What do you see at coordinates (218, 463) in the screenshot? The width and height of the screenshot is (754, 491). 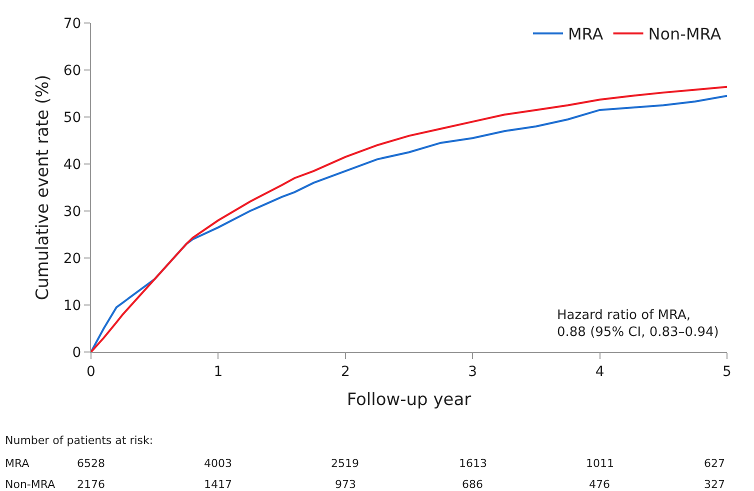 I see `text: 4003` at bounding box center [218, 463].